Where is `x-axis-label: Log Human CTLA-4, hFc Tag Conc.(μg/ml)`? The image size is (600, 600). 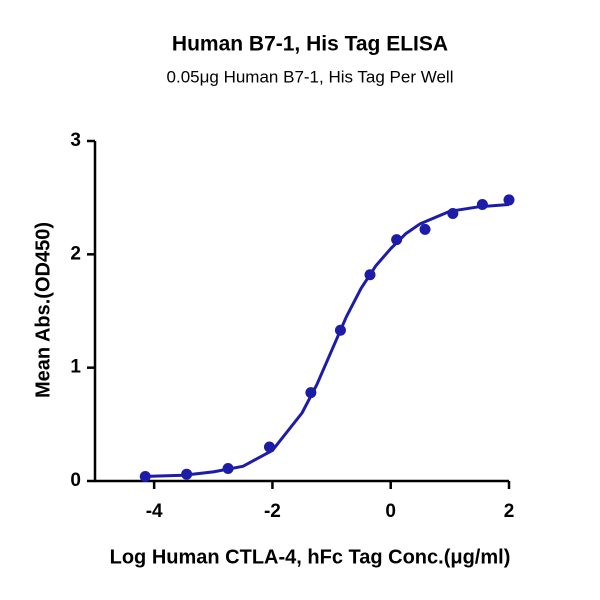 x-axis-label: Log Human CTLA-4, hFc Tag Conc.(μg/ml) is located at coordinates (310, 557).